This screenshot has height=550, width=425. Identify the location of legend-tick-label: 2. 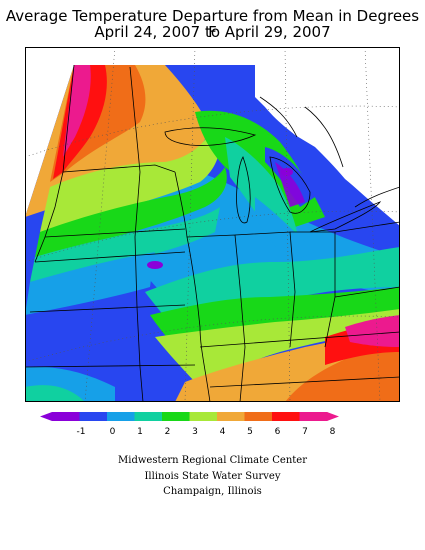
(168, 432).